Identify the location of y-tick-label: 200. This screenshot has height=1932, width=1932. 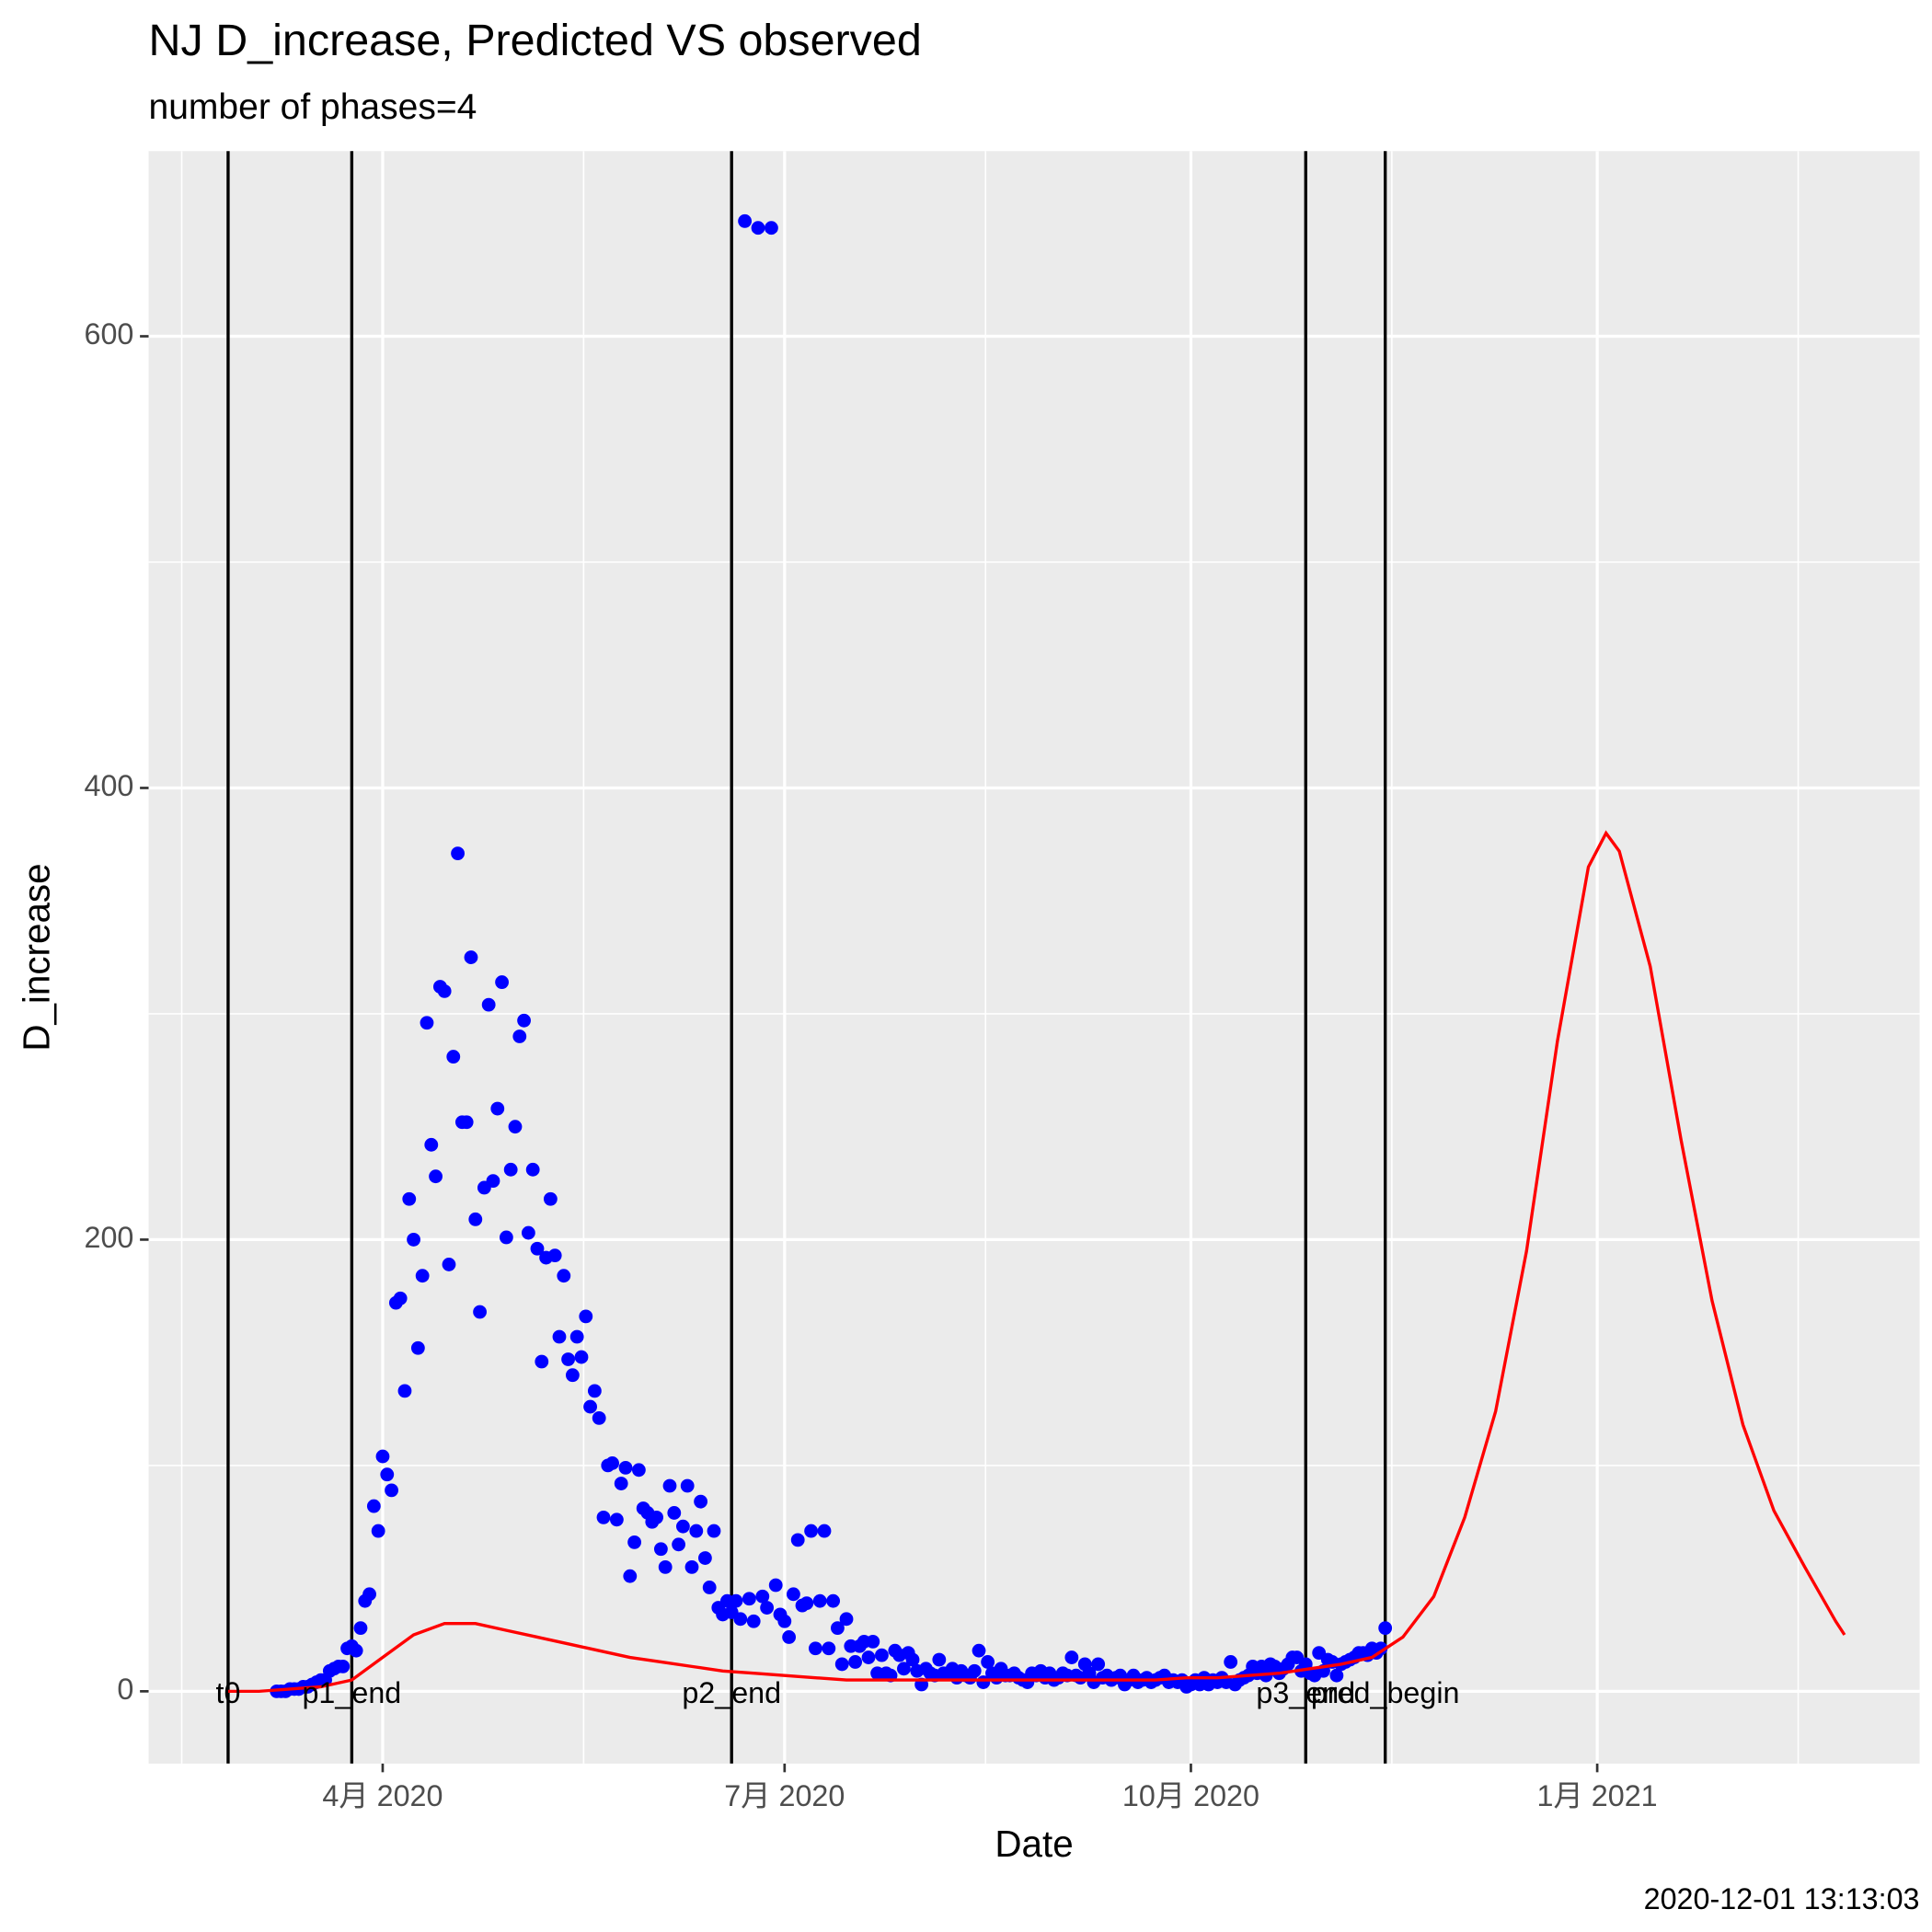
(108, 1237).